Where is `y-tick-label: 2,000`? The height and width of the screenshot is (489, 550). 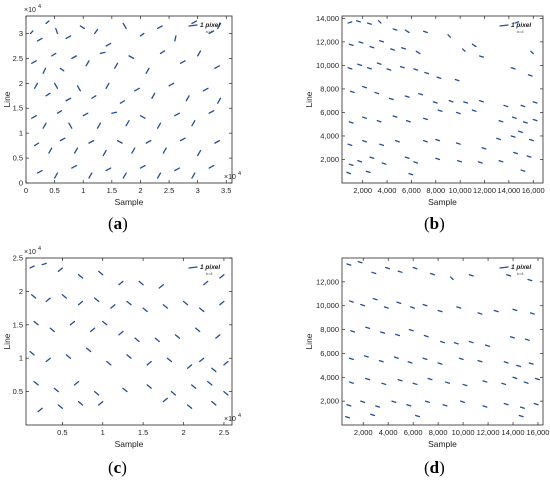 y-tick-label: 2,000 is located at coordinates (329, 401).